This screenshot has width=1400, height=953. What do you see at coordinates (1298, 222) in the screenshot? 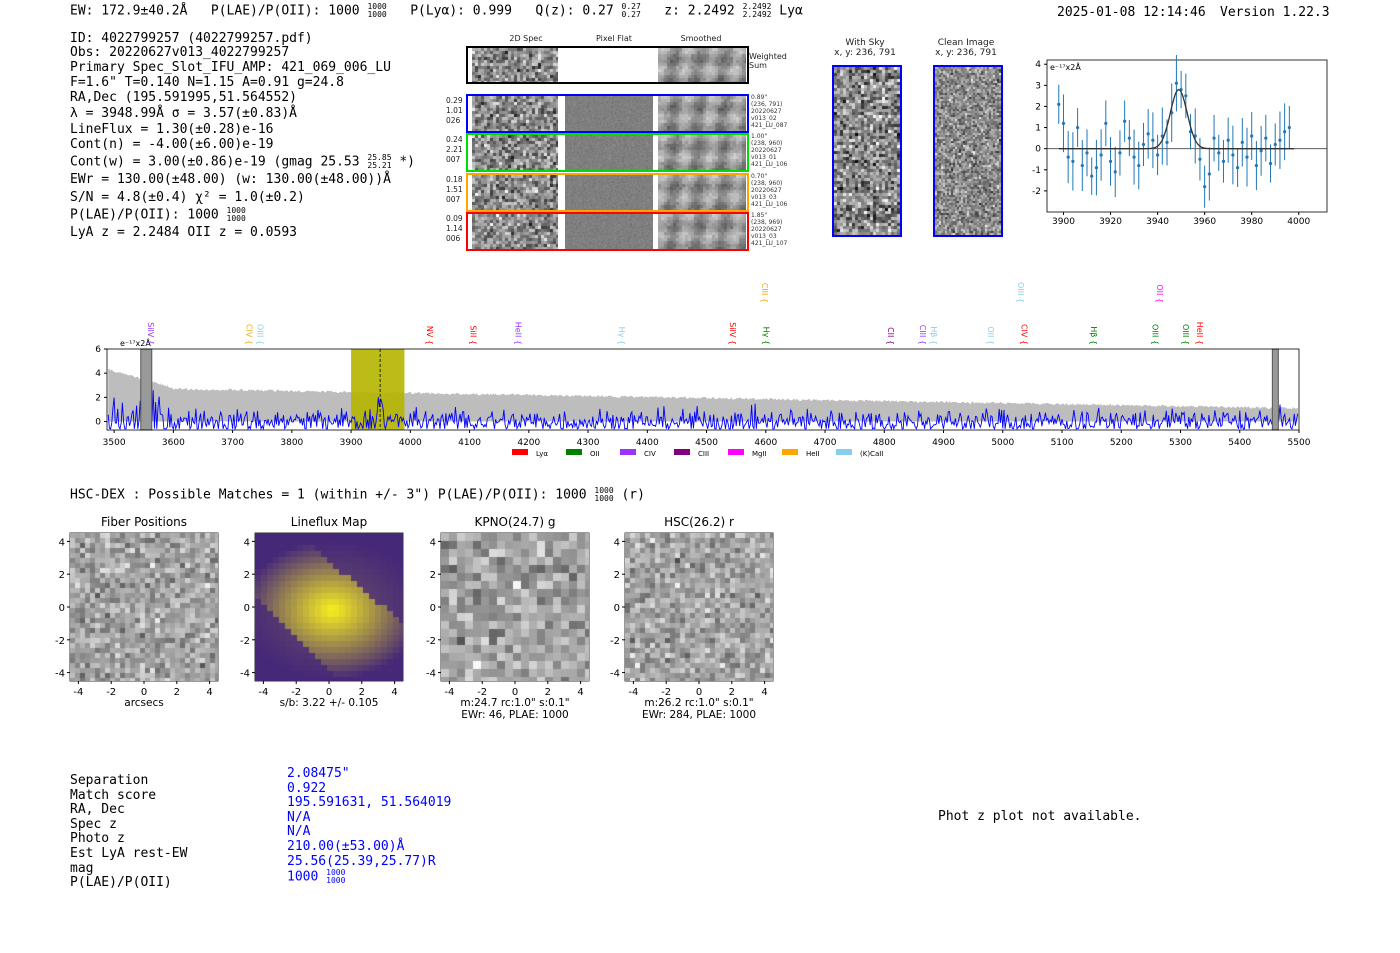
I see `fit-xtick-label: 4000` at bounding box center [1298, 222].